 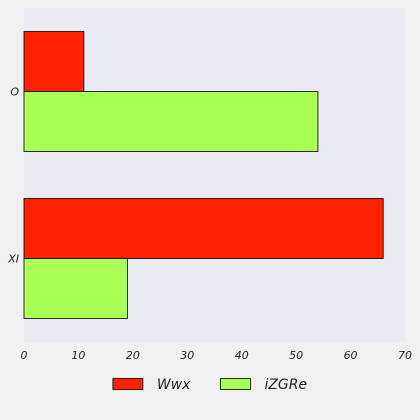 What do you see at coordinates (133, 355) in the screenshot?
I see `x-tick-label: 20` at bounding box center [133, 355].